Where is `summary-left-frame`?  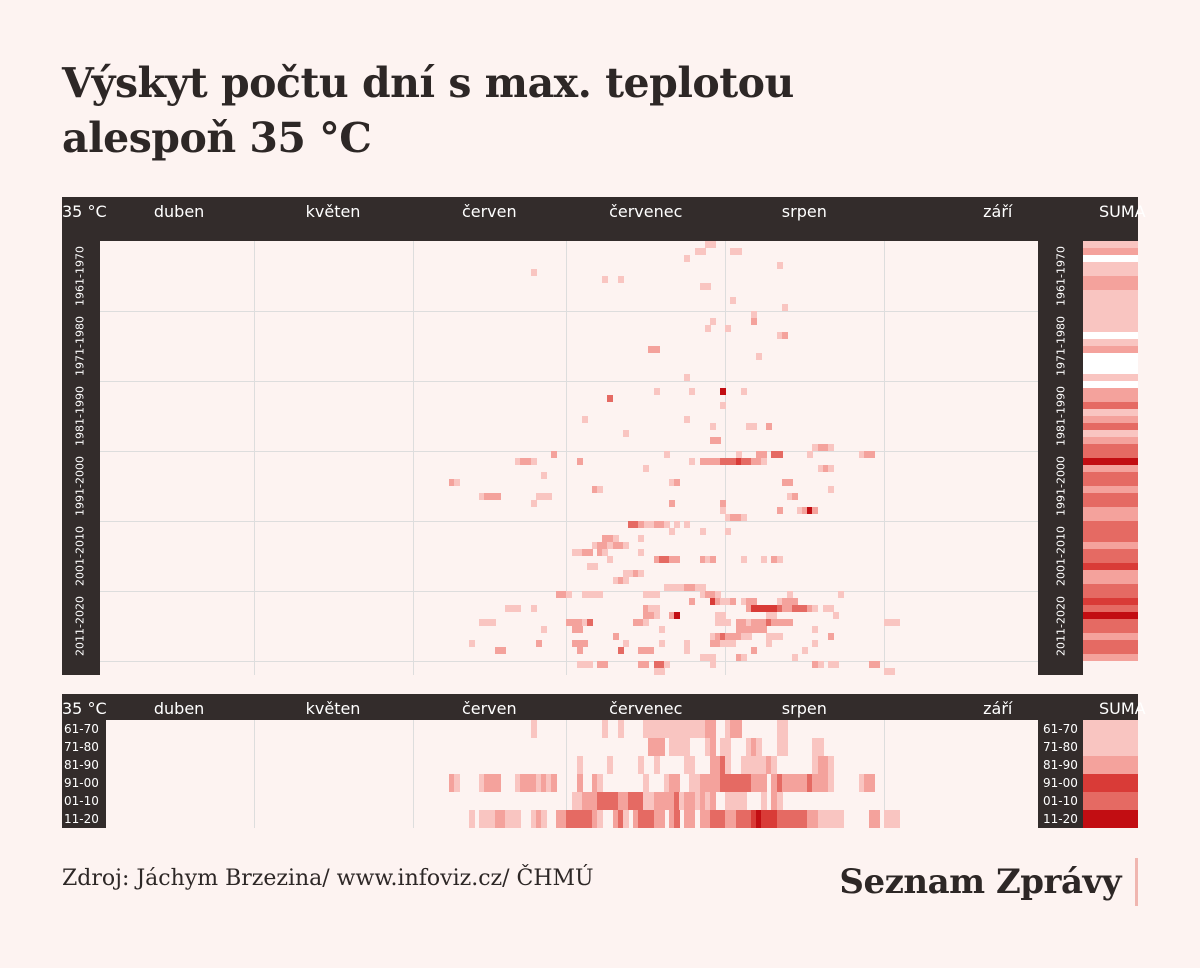
summary-left-frame is located at coordinates (84, 774).